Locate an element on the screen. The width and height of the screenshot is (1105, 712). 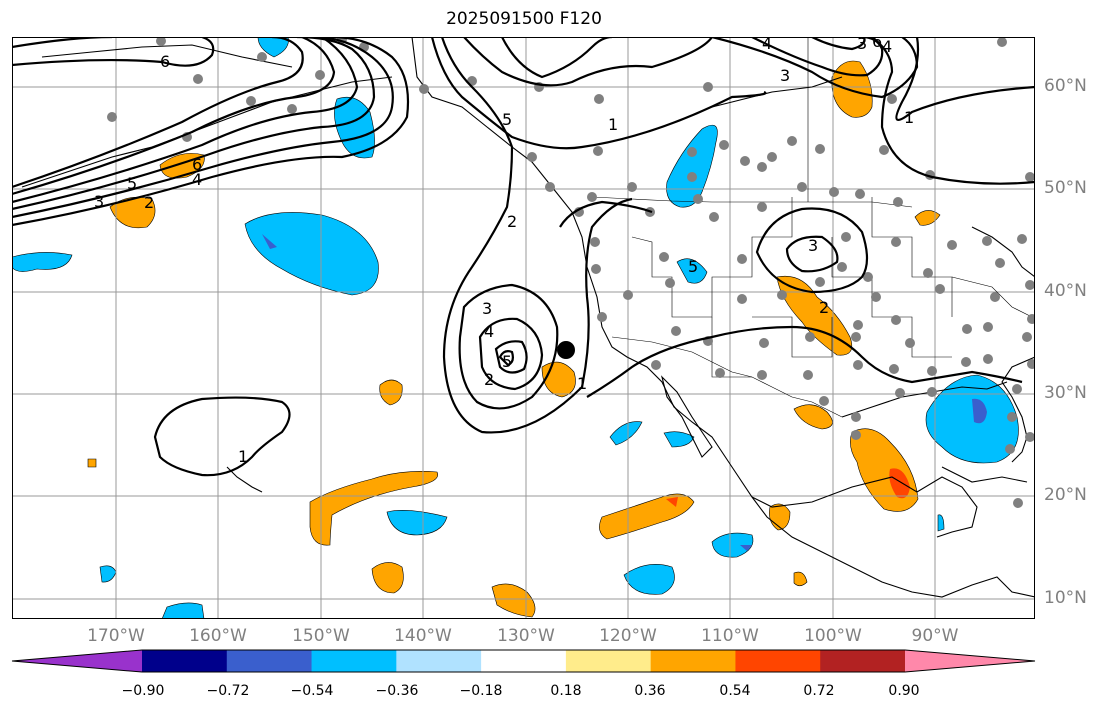
lat-label: 40°N is located at coordinates (1065, 291).